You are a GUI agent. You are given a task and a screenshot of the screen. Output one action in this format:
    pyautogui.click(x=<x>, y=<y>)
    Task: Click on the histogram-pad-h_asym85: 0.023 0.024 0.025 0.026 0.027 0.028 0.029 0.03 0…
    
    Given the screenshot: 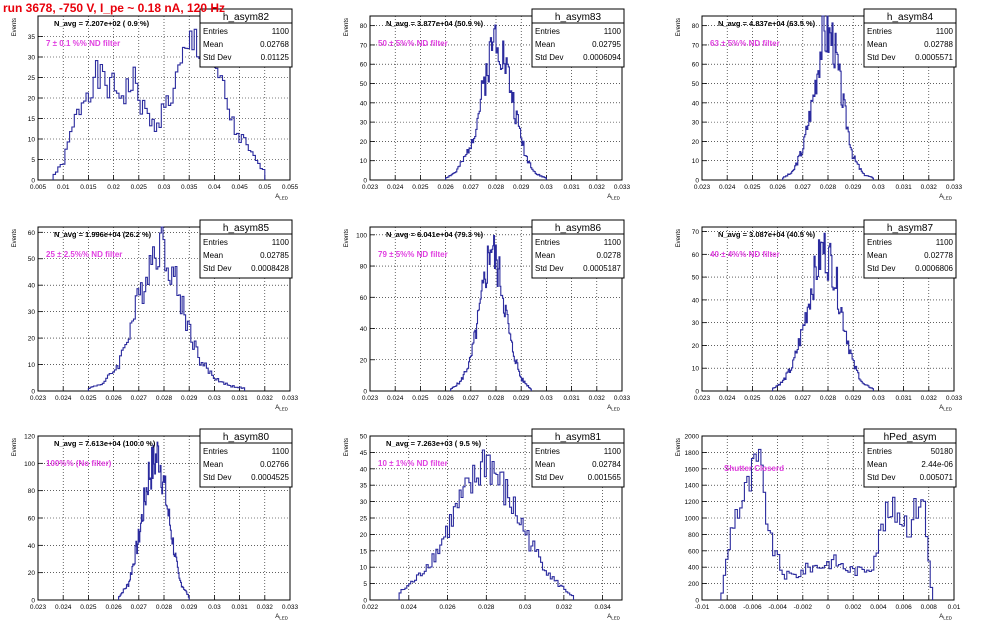 What is the action you would take?
    pyautogui.click(x=155, y=315)
    